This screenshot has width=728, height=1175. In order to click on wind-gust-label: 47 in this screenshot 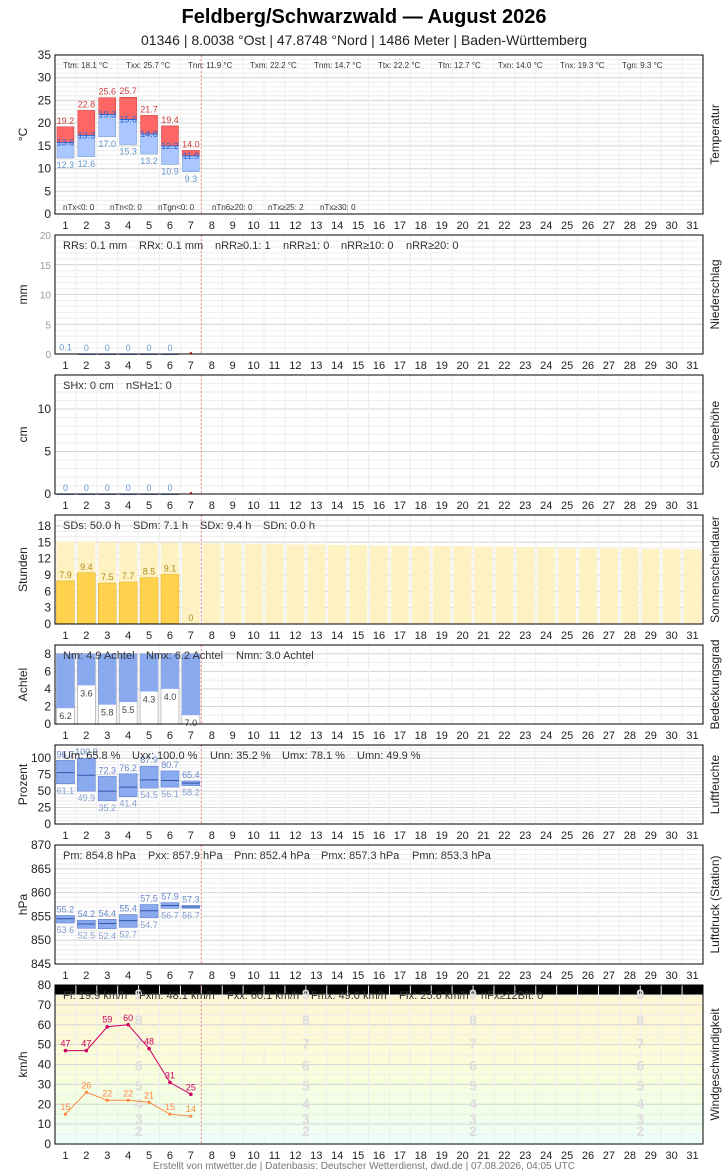, I will do `click(65, 1044)`.